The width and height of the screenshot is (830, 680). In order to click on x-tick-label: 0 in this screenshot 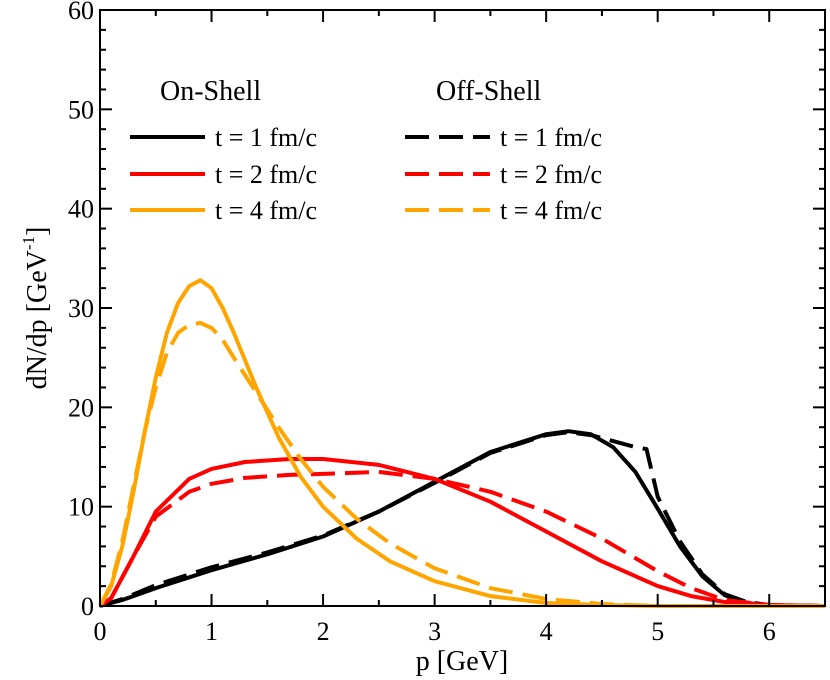, I will do `click(100, 631)`.